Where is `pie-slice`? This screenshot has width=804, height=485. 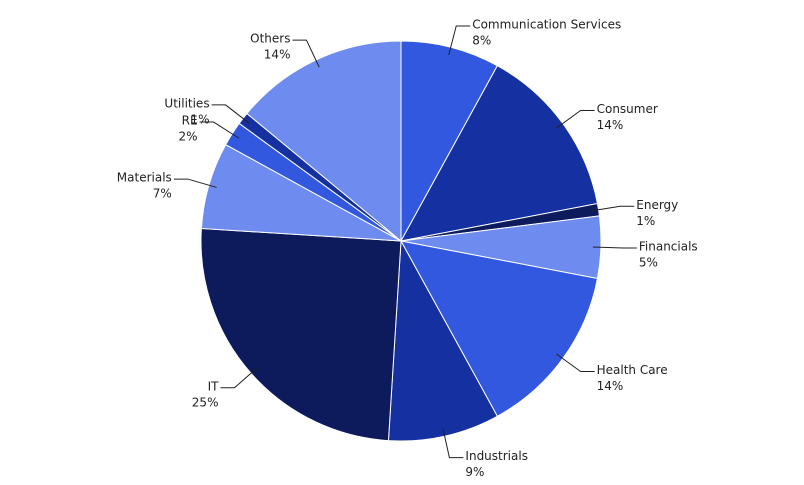 pie-slice is located at coordinates (301, 334).